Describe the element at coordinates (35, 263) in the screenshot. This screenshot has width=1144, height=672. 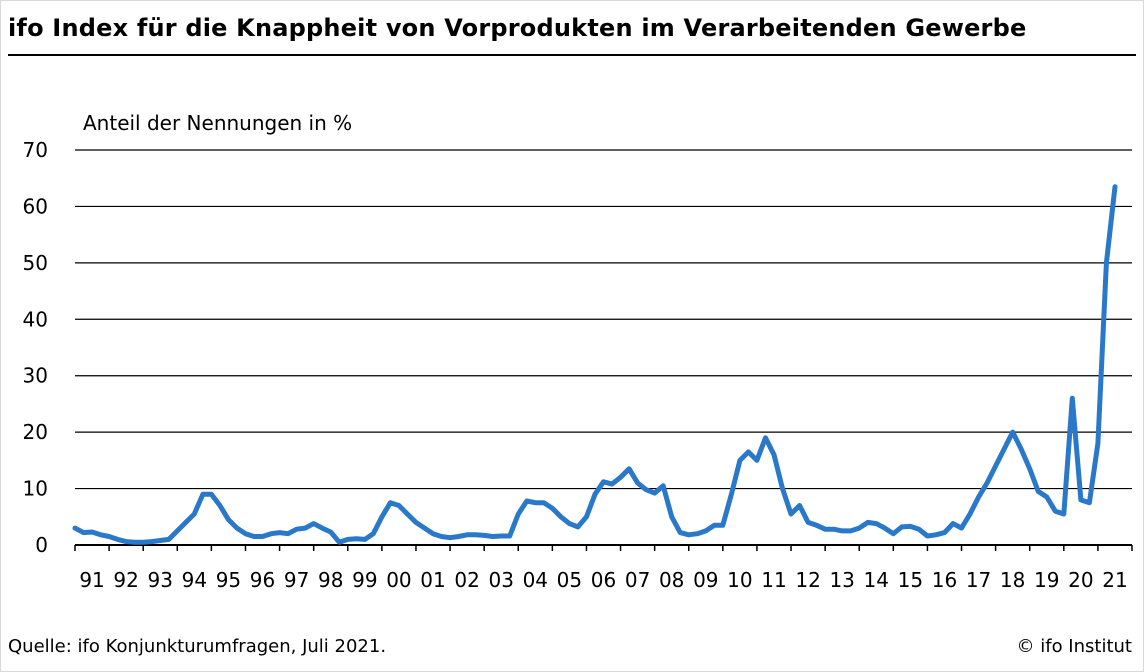
I see `y-tick-label: 50` at that location.